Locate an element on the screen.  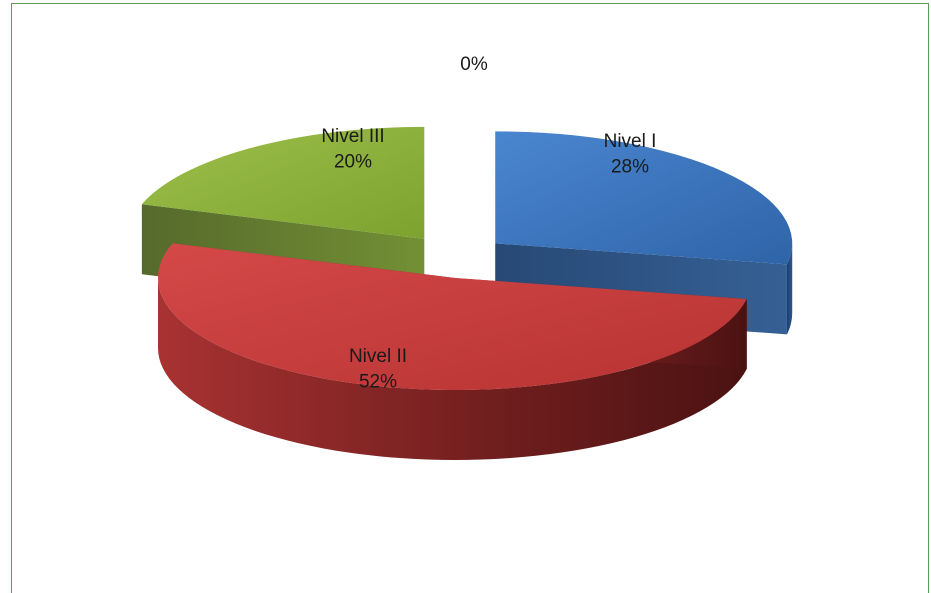
slice-nivel-iii-top is located at coordinates (283, 182).